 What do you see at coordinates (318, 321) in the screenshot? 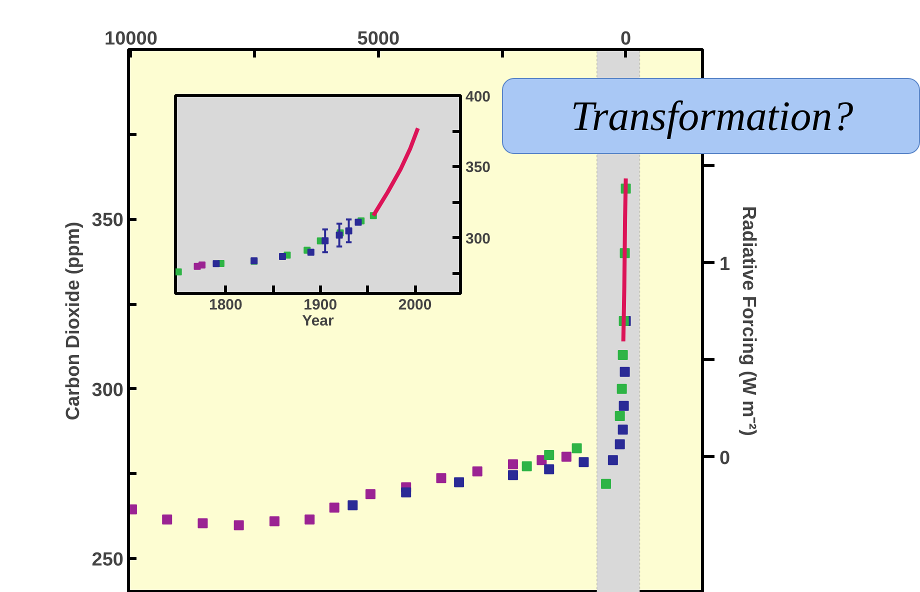
I see `x-axis-title: Year` at bounding box center [318, 321].